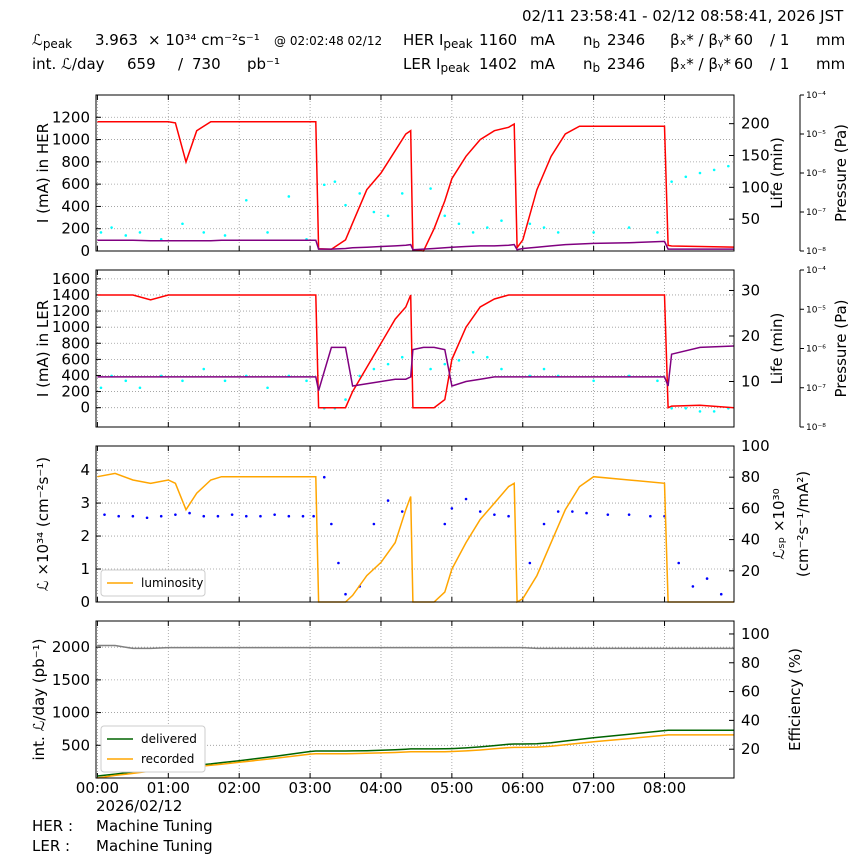  What do you see at coordinates (52, 826) in the screenshot?
I see `her-status-label: HER :` at bounding box center [52, 826].